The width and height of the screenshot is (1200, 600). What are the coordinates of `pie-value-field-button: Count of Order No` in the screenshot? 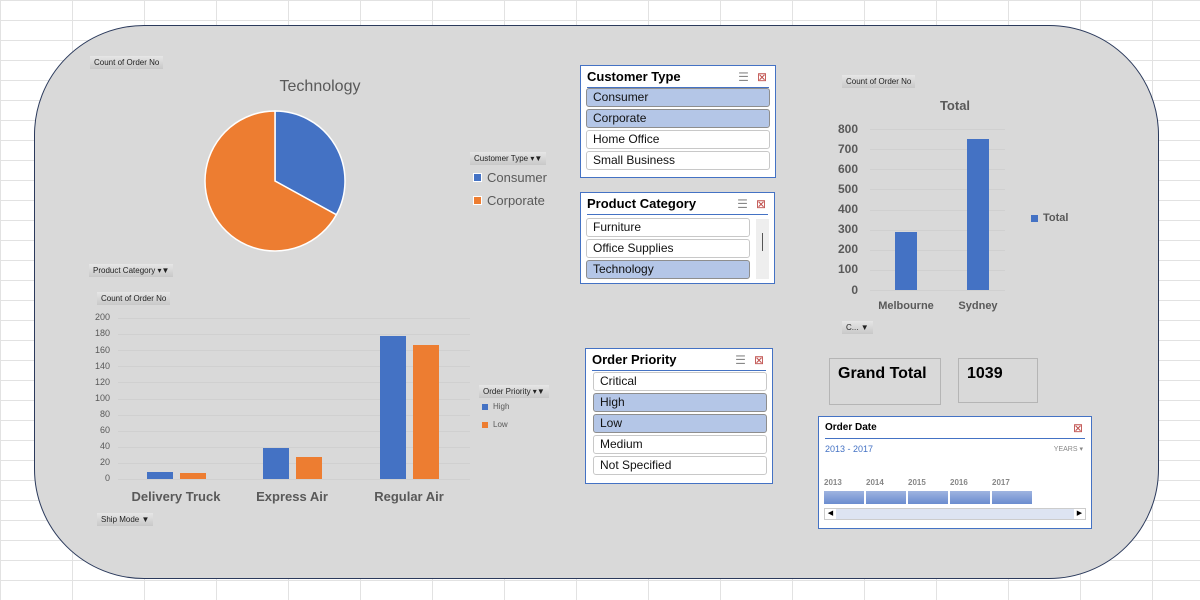 It's located at (127, 62).